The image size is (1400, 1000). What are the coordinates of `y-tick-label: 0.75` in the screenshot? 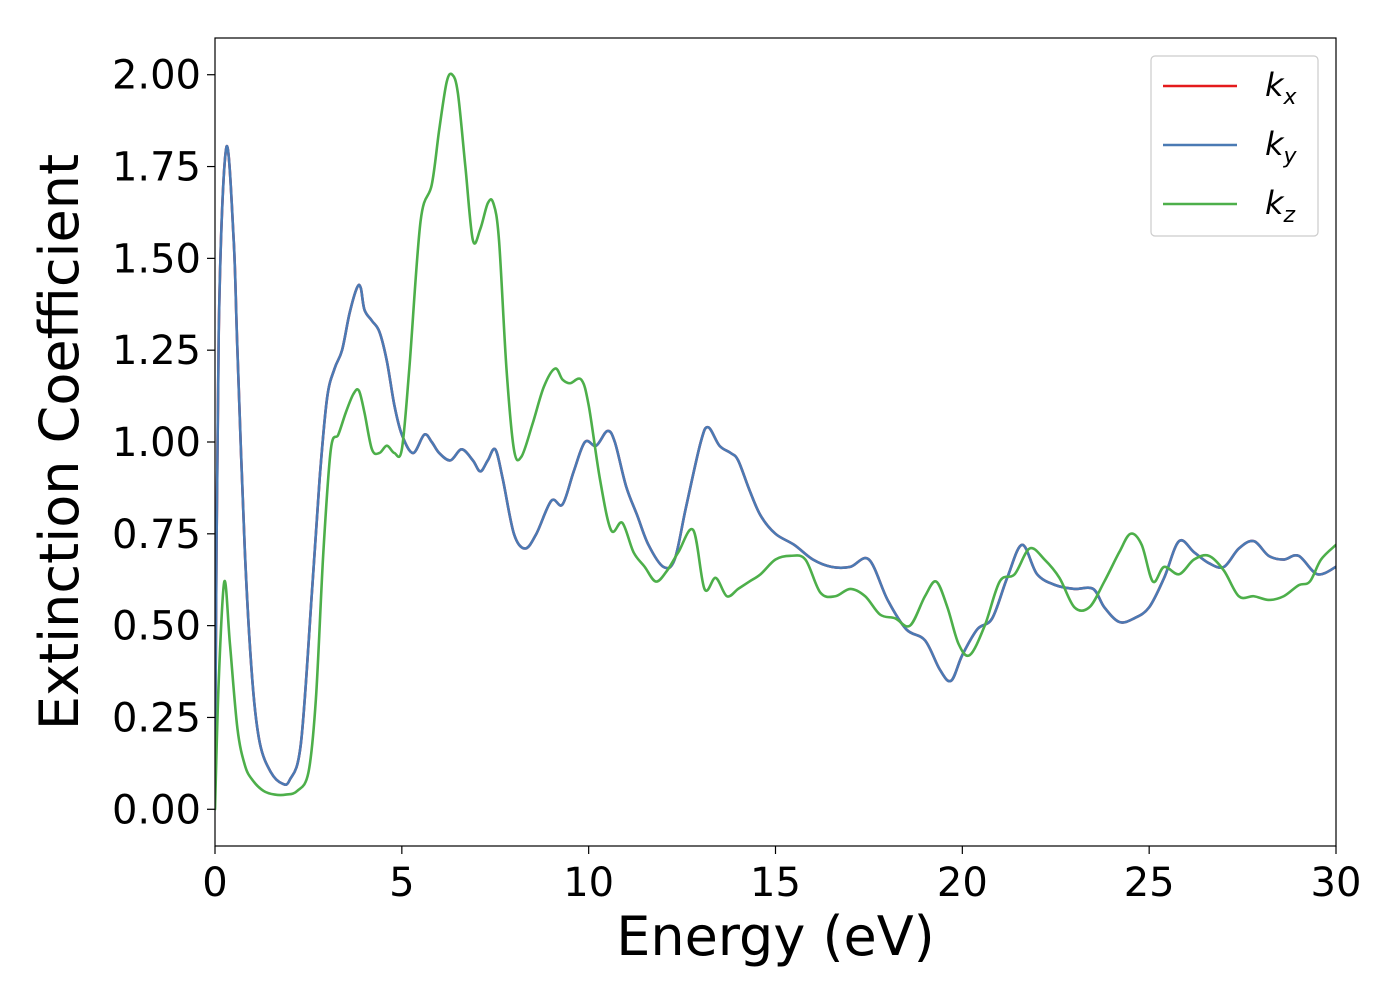 It's located at (156, 535).